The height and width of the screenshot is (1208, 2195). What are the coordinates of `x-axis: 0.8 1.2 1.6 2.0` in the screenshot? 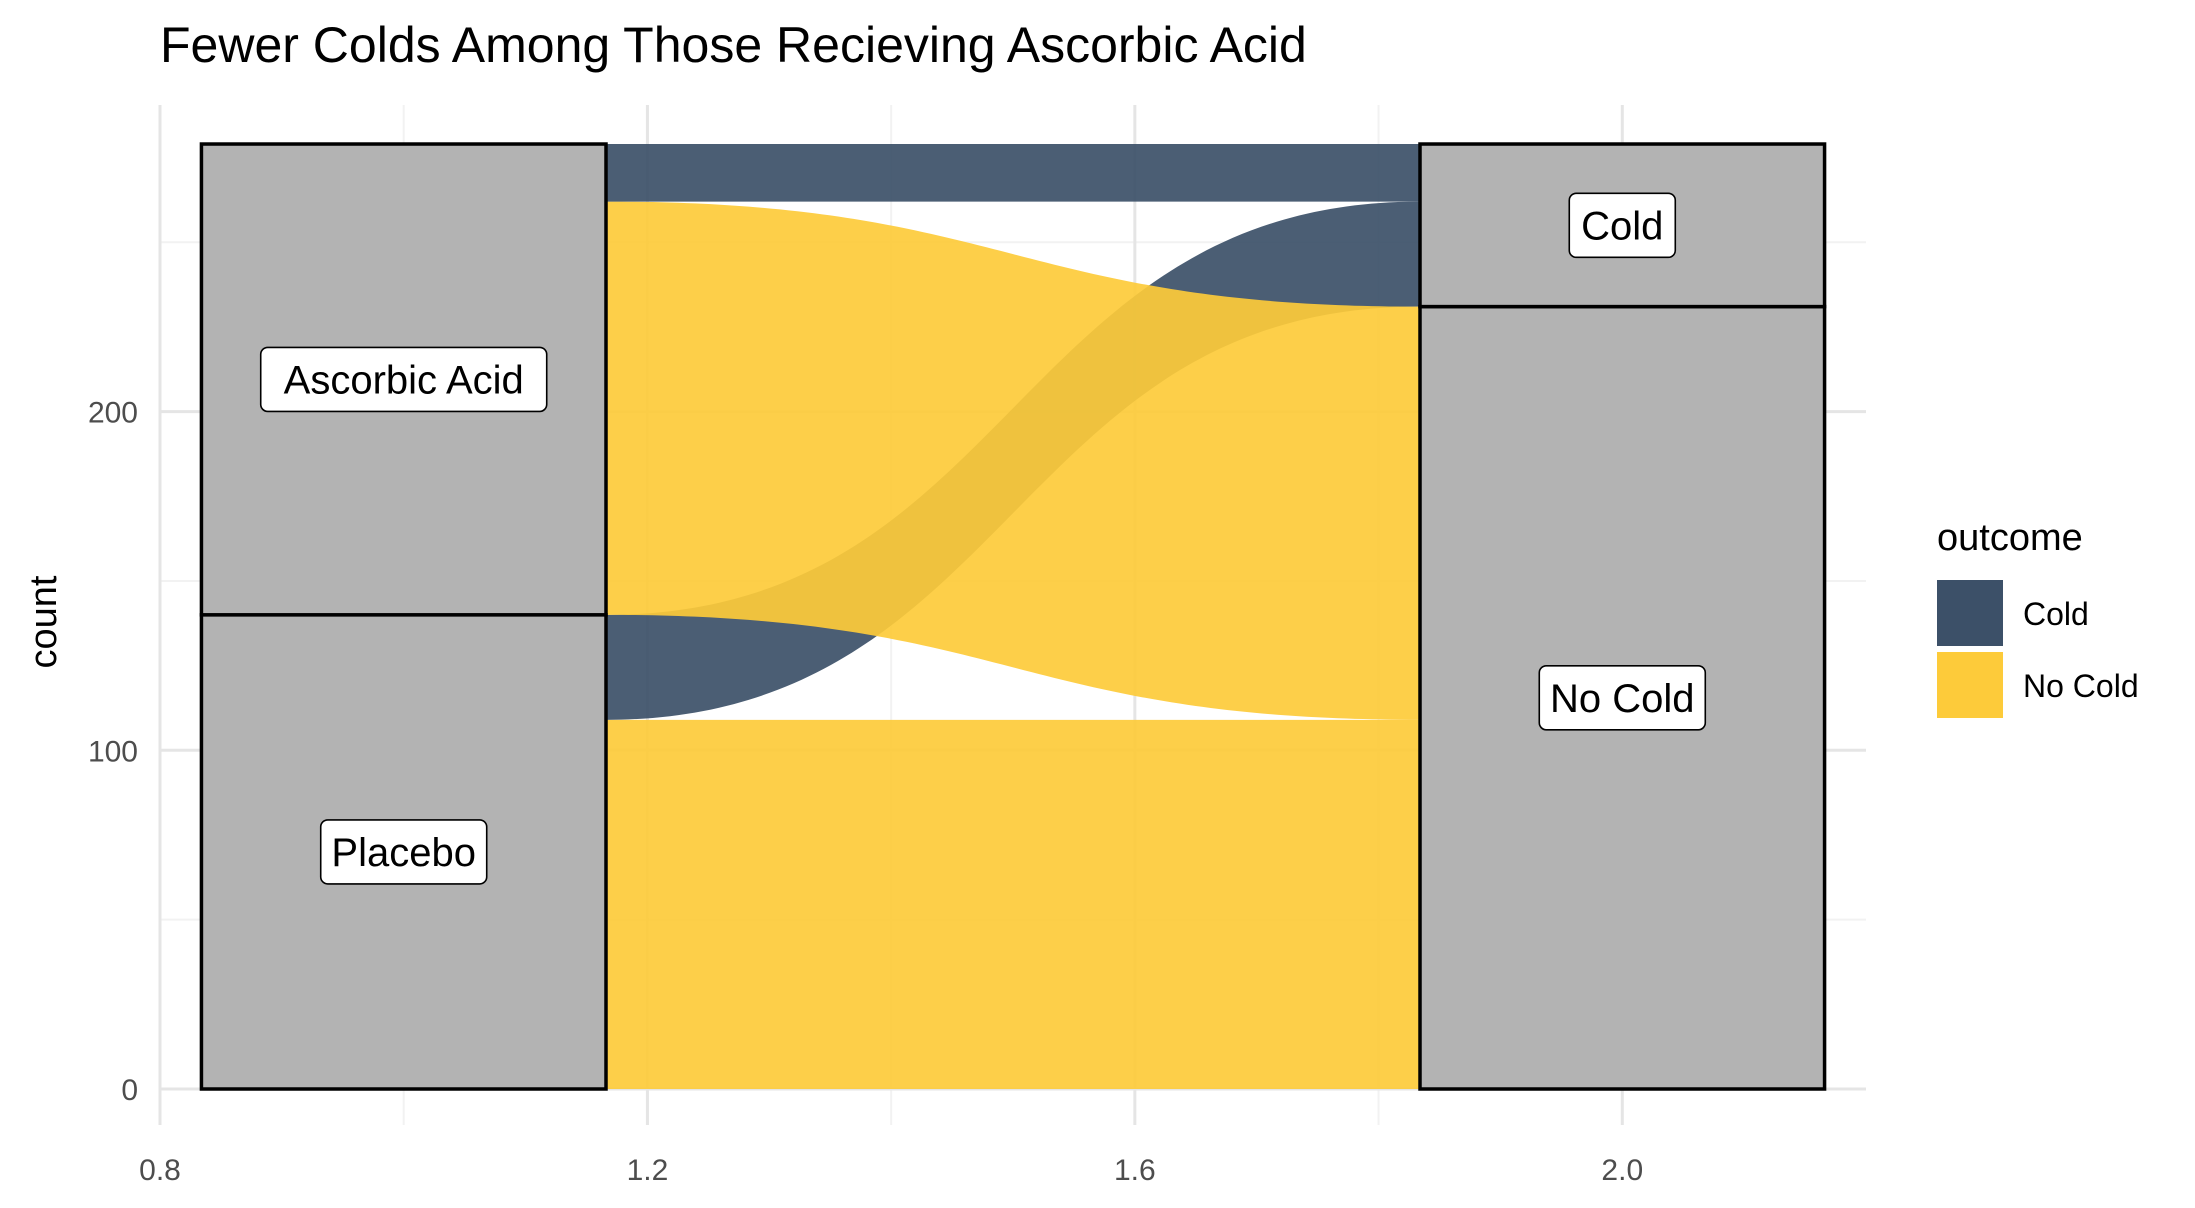 It's located at (891, 1170).